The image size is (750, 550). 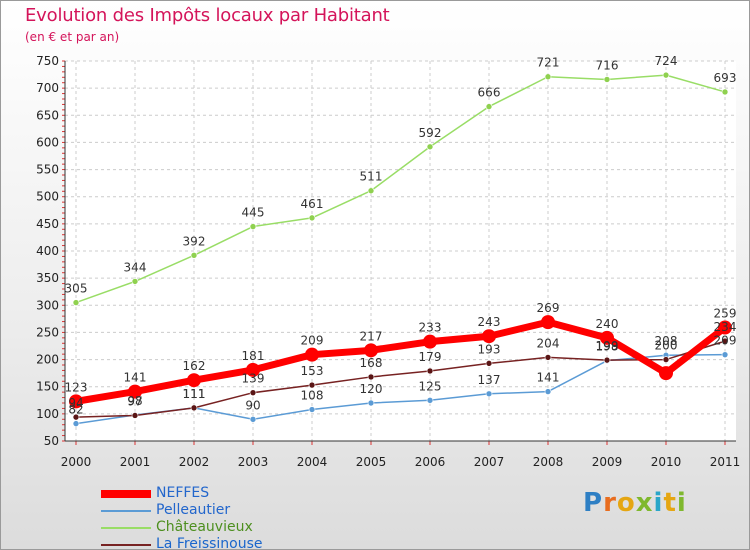 What do you see at coordinates (430, 133) in the screenshot?
I see `data-label: 592` at bounding box center [430, 133].